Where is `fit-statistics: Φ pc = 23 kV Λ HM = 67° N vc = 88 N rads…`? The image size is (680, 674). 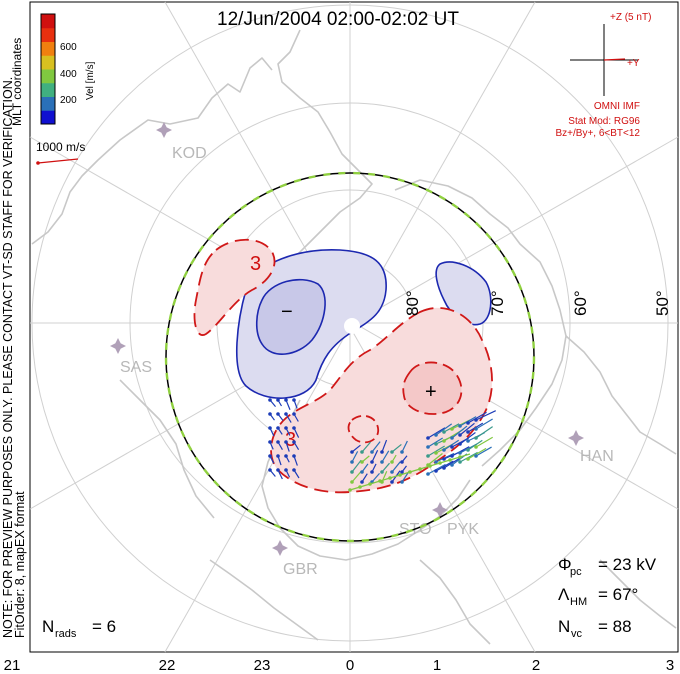 fit-statistics: Φ pc = 23 kV Λ HM = 67° N vc = 88 N rads… is located at coordinates (349, 597).